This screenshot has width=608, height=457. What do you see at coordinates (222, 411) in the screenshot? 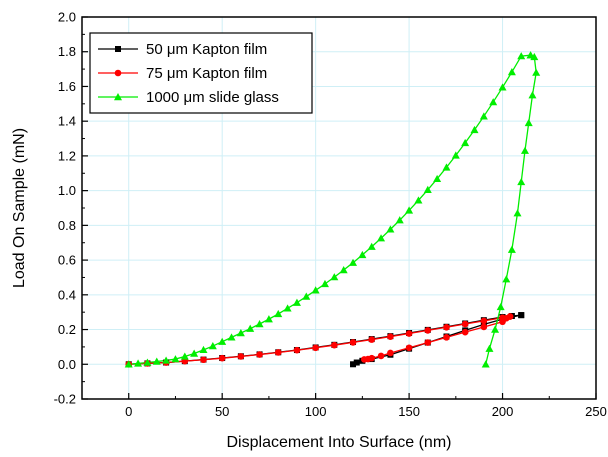
I see `x-tick-label: 50` at bounding box center [222, 411].